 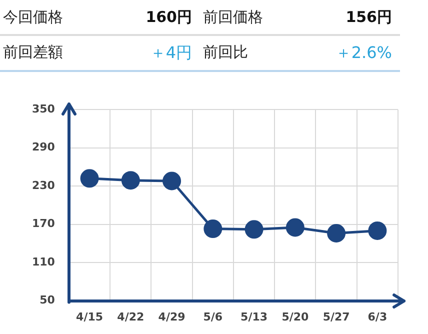 I want to click on x-tick-label: 4/22, so click(x=130, y=317).